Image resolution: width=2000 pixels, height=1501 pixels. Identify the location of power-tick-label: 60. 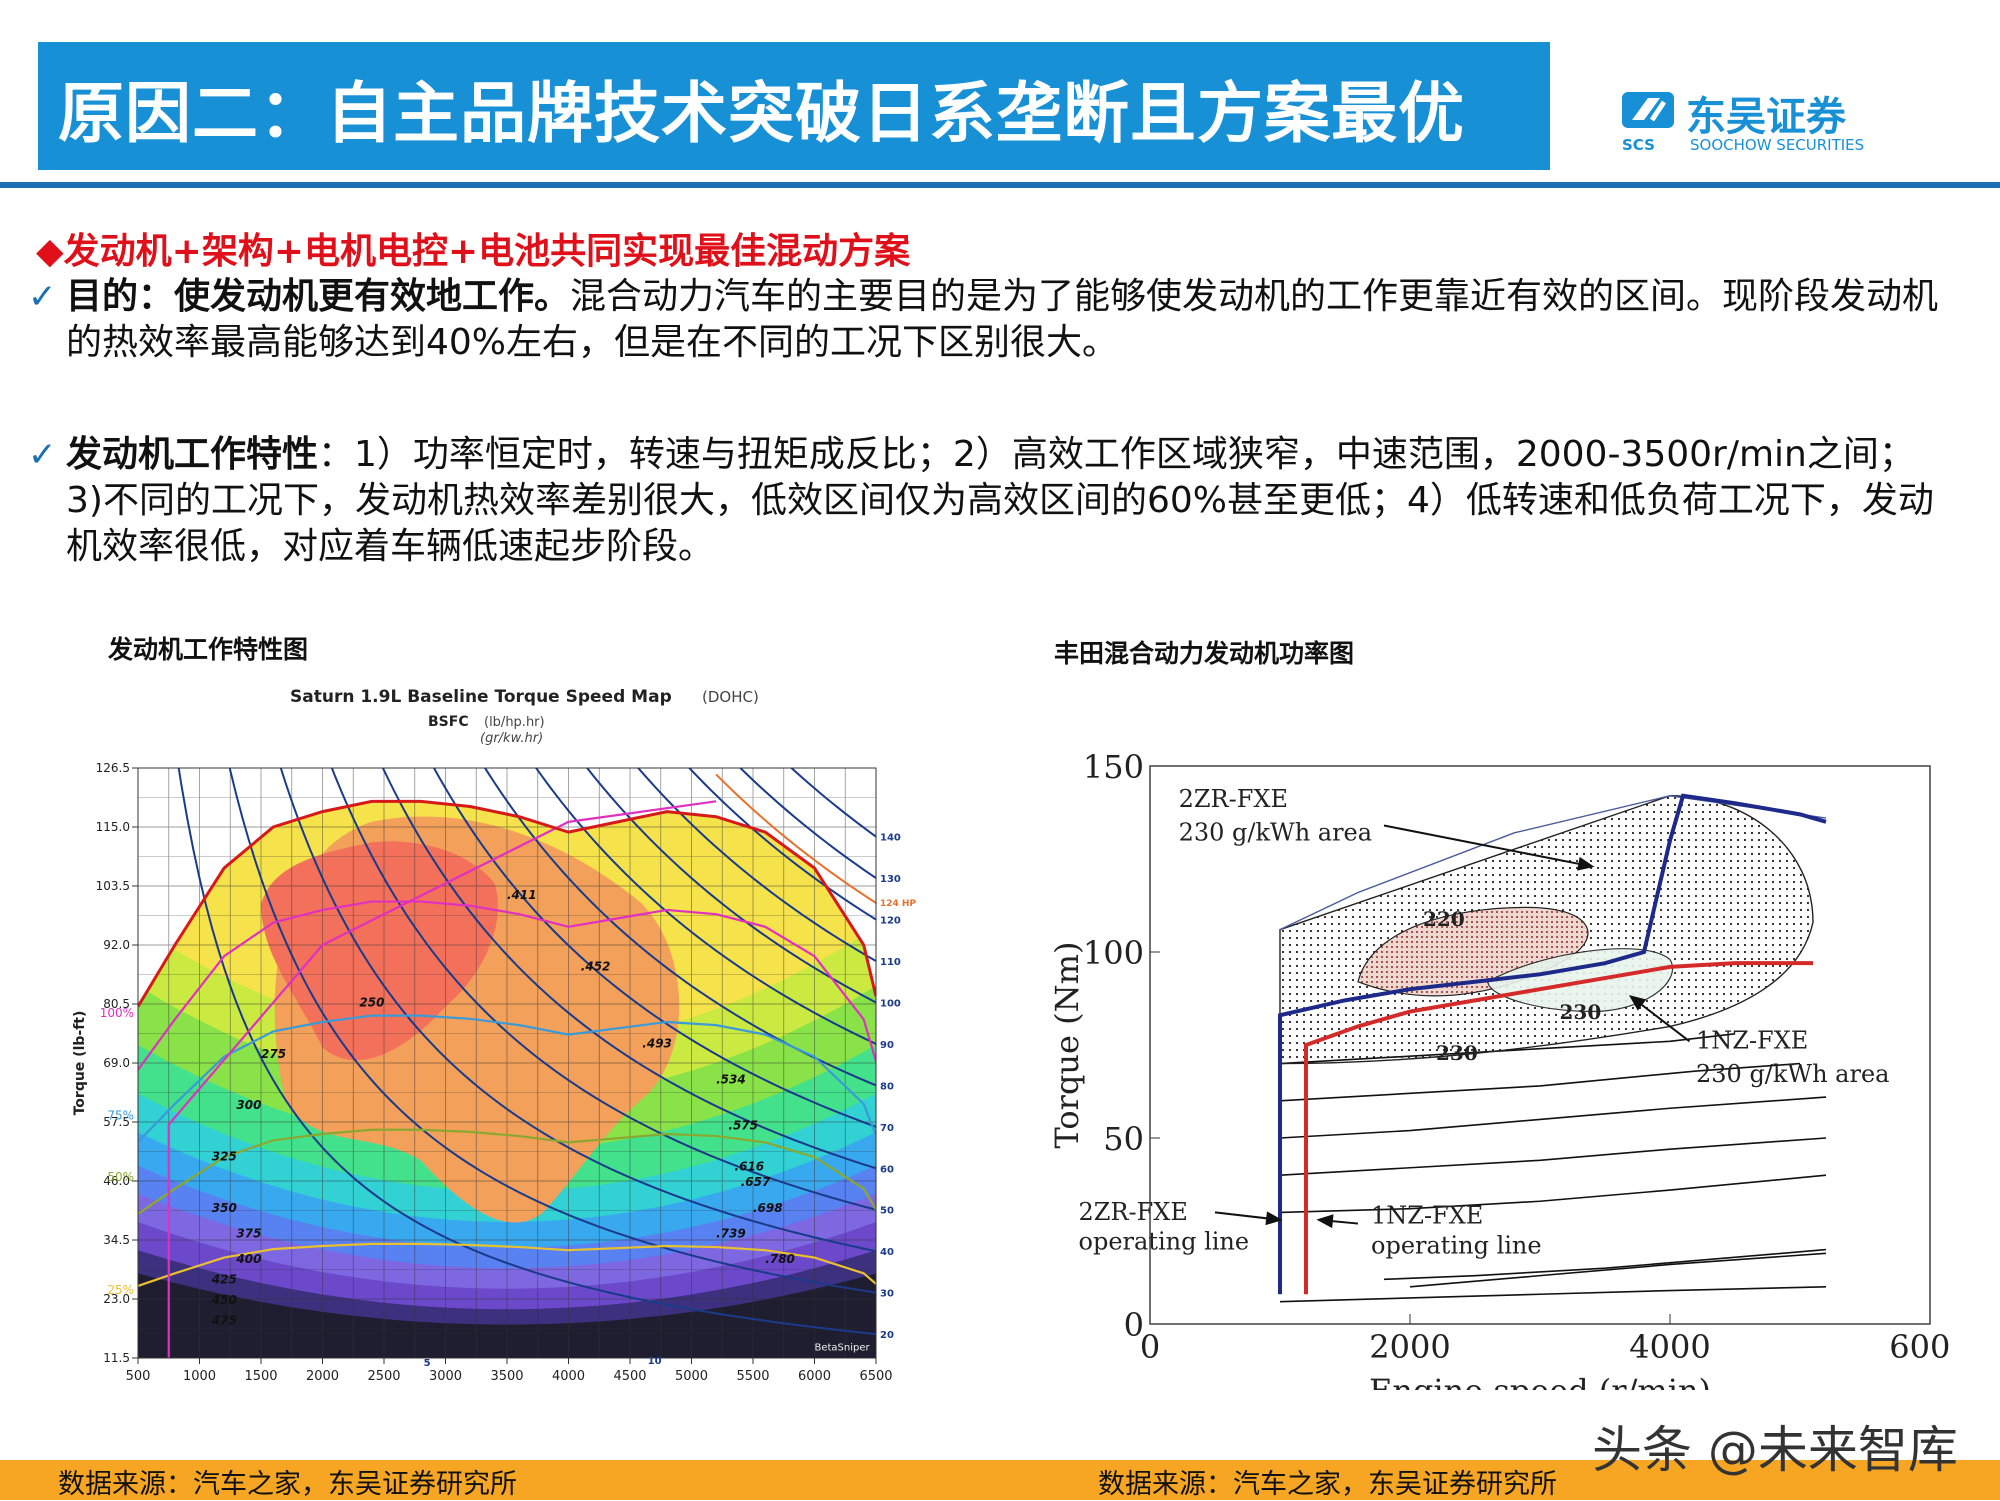
(887, 1169).